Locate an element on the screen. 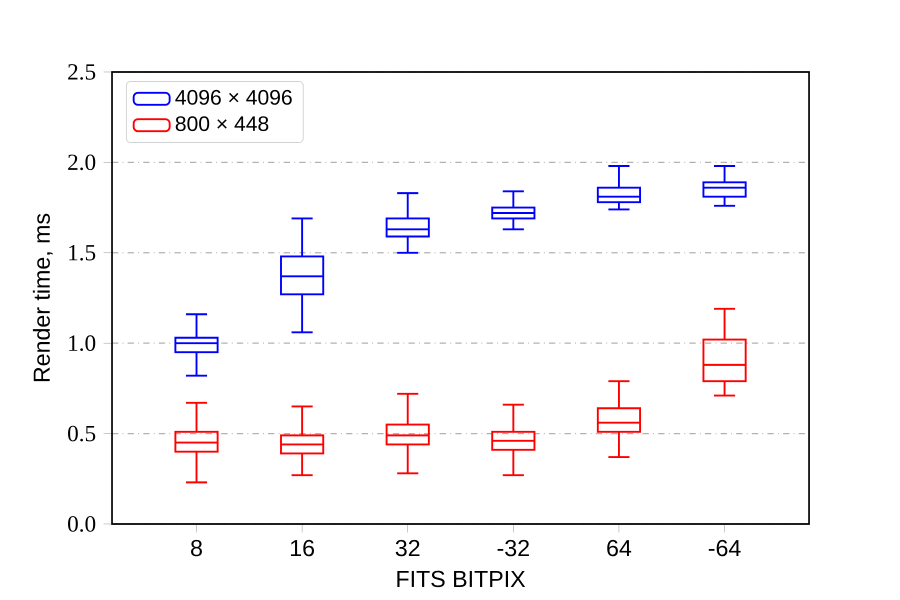 The width and height of the screenshot is (900, 600). legend-label: 4096 × 4096 is located at coordinates (233, 97).